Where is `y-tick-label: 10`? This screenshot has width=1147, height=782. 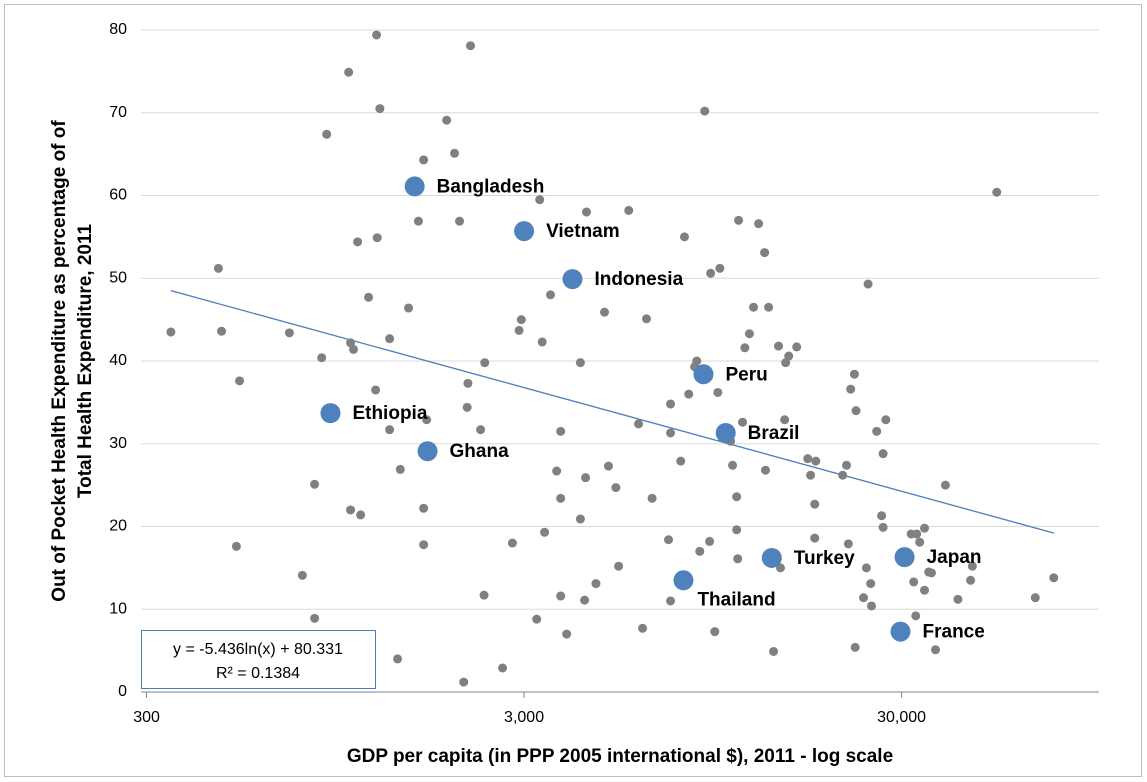 y-tick-label: 10 is located at coordinates (118, 608).